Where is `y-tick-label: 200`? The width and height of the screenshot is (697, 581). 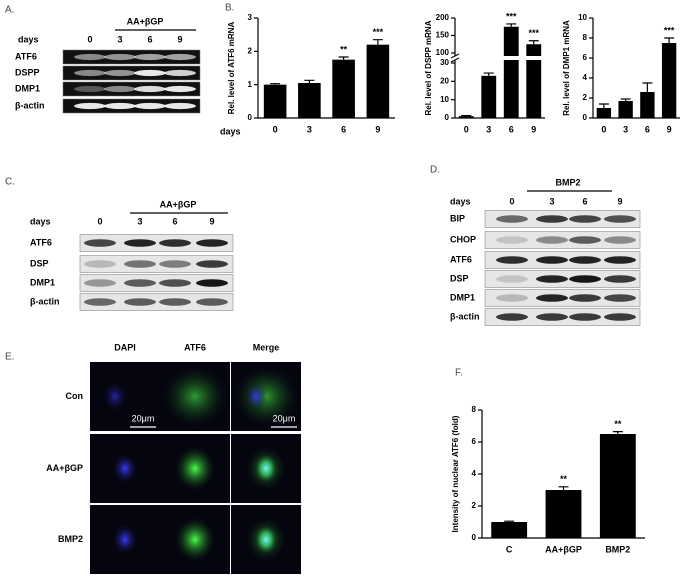 y-tick-label: 200 is located at coordinates (443, 17).